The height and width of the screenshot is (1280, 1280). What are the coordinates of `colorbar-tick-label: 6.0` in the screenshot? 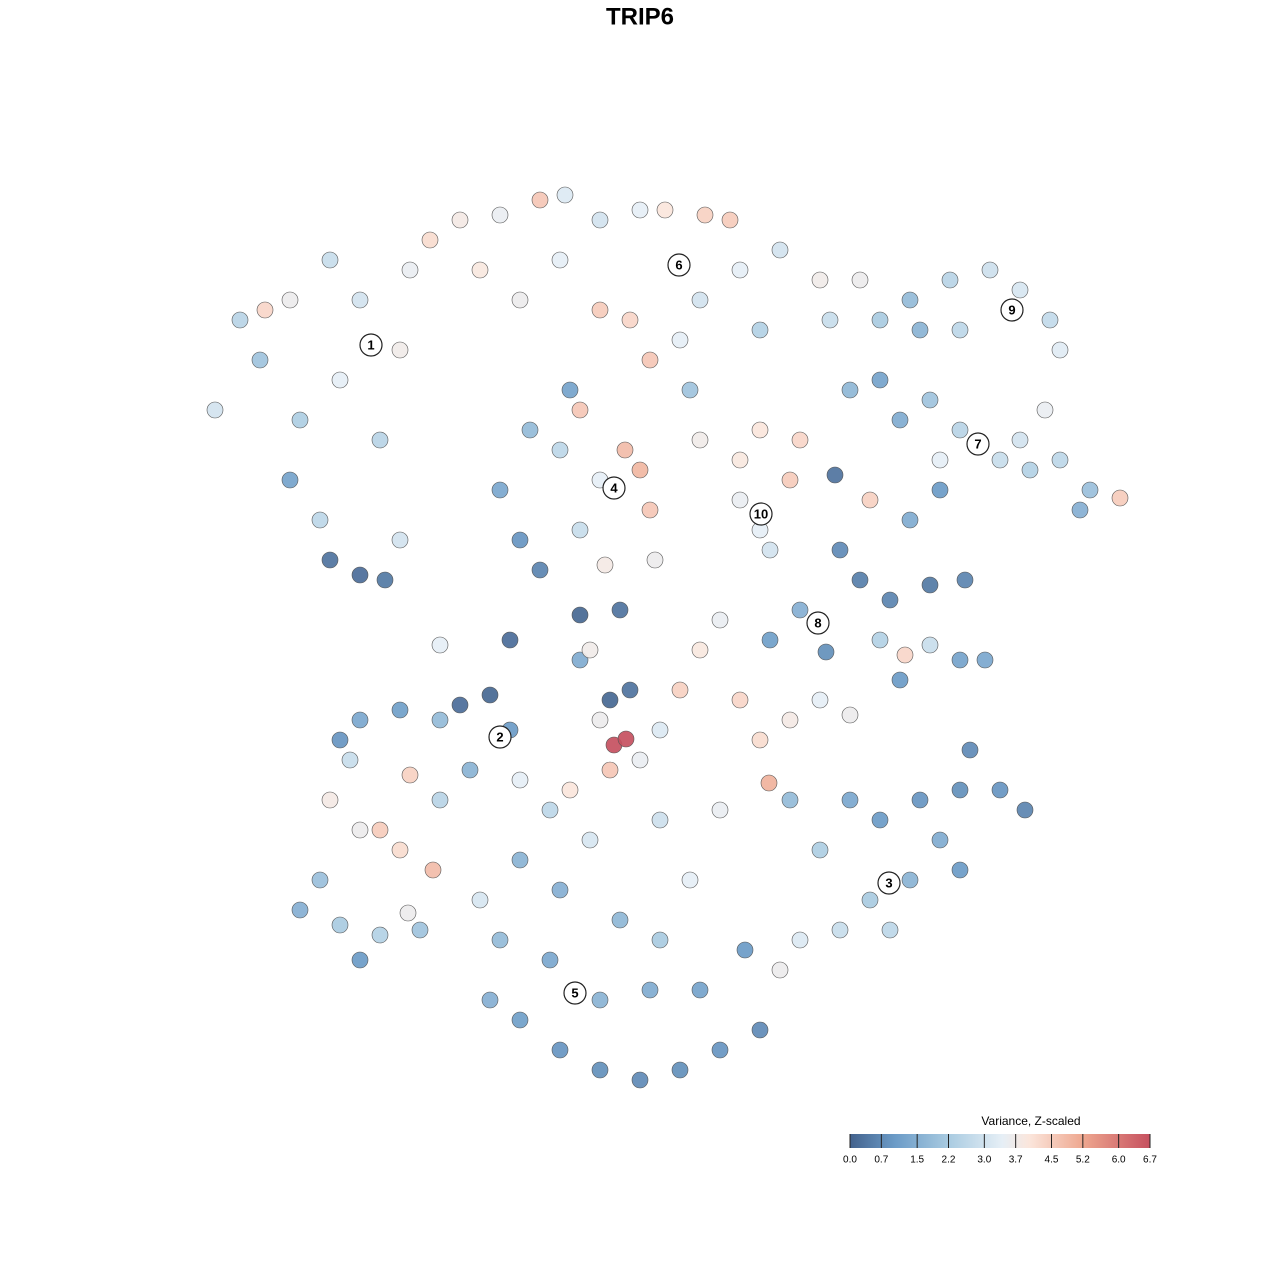 It's located at (1119, 1160).